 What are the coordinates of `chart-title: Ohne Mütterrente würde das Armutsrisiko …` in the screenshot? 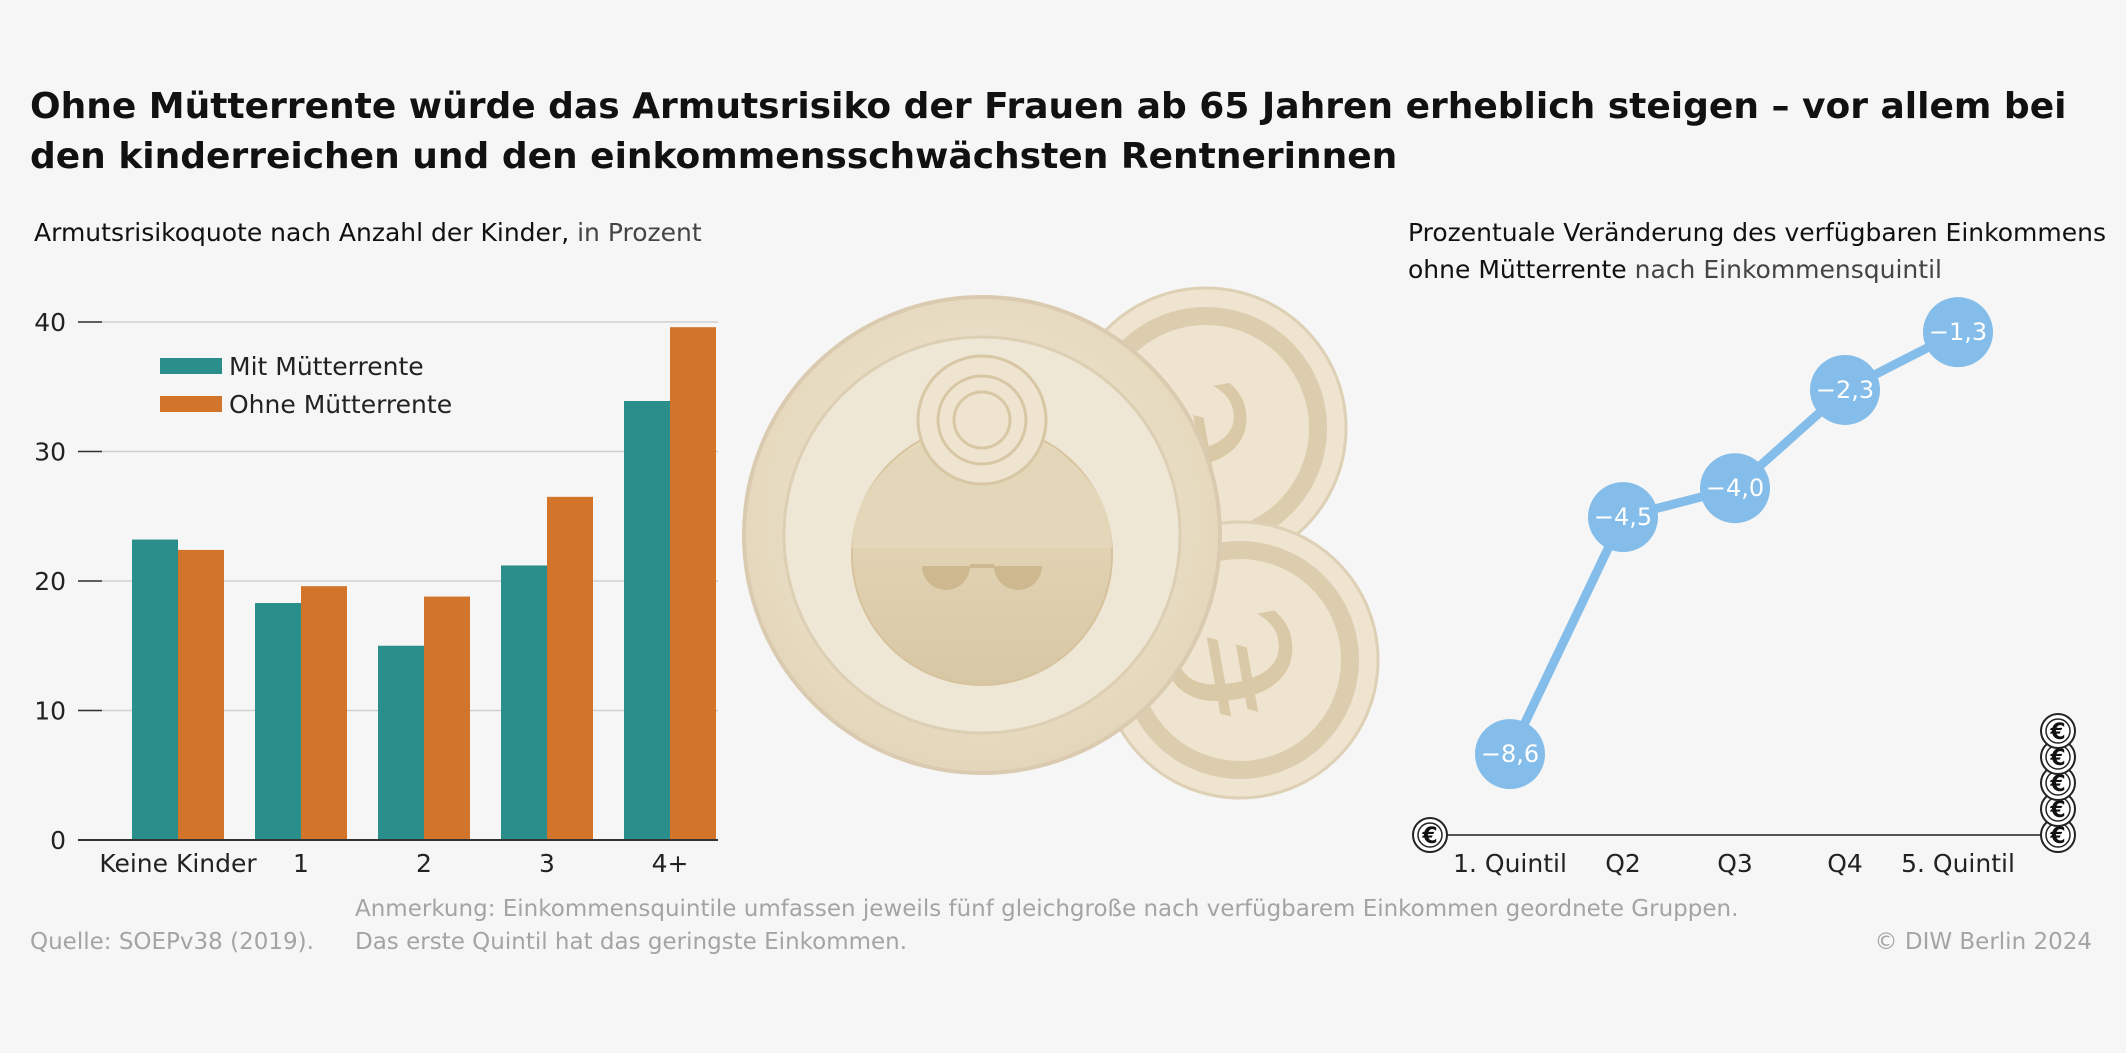 It's located at (1048, 131).